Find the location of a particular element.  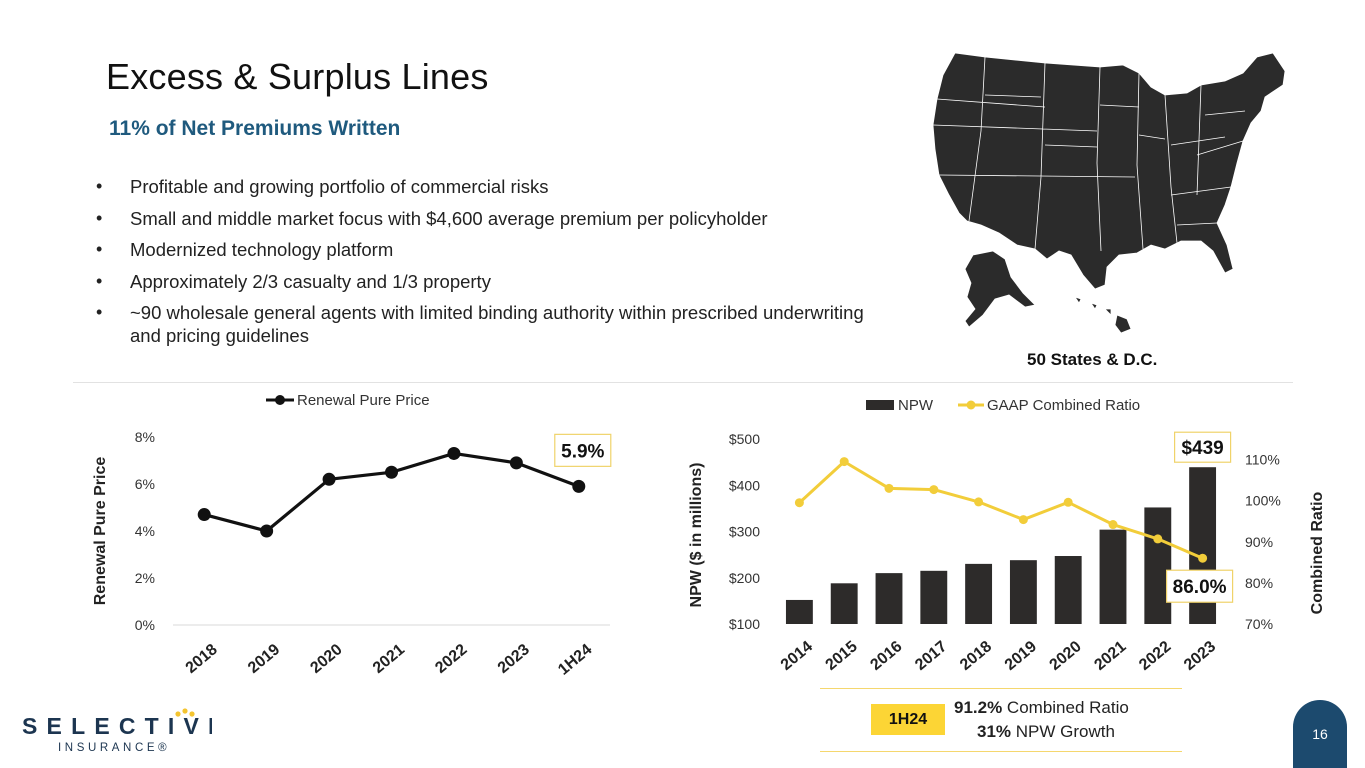

legend-marker-renewal-pure-price is located at coordinates (280, 400).